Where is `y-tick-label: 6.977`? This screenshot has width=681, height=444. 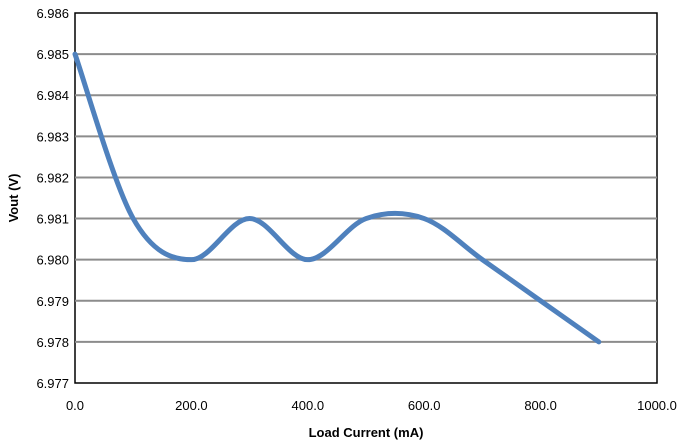 y-tick-label: 6.977 is located at coordinates (52, 383).